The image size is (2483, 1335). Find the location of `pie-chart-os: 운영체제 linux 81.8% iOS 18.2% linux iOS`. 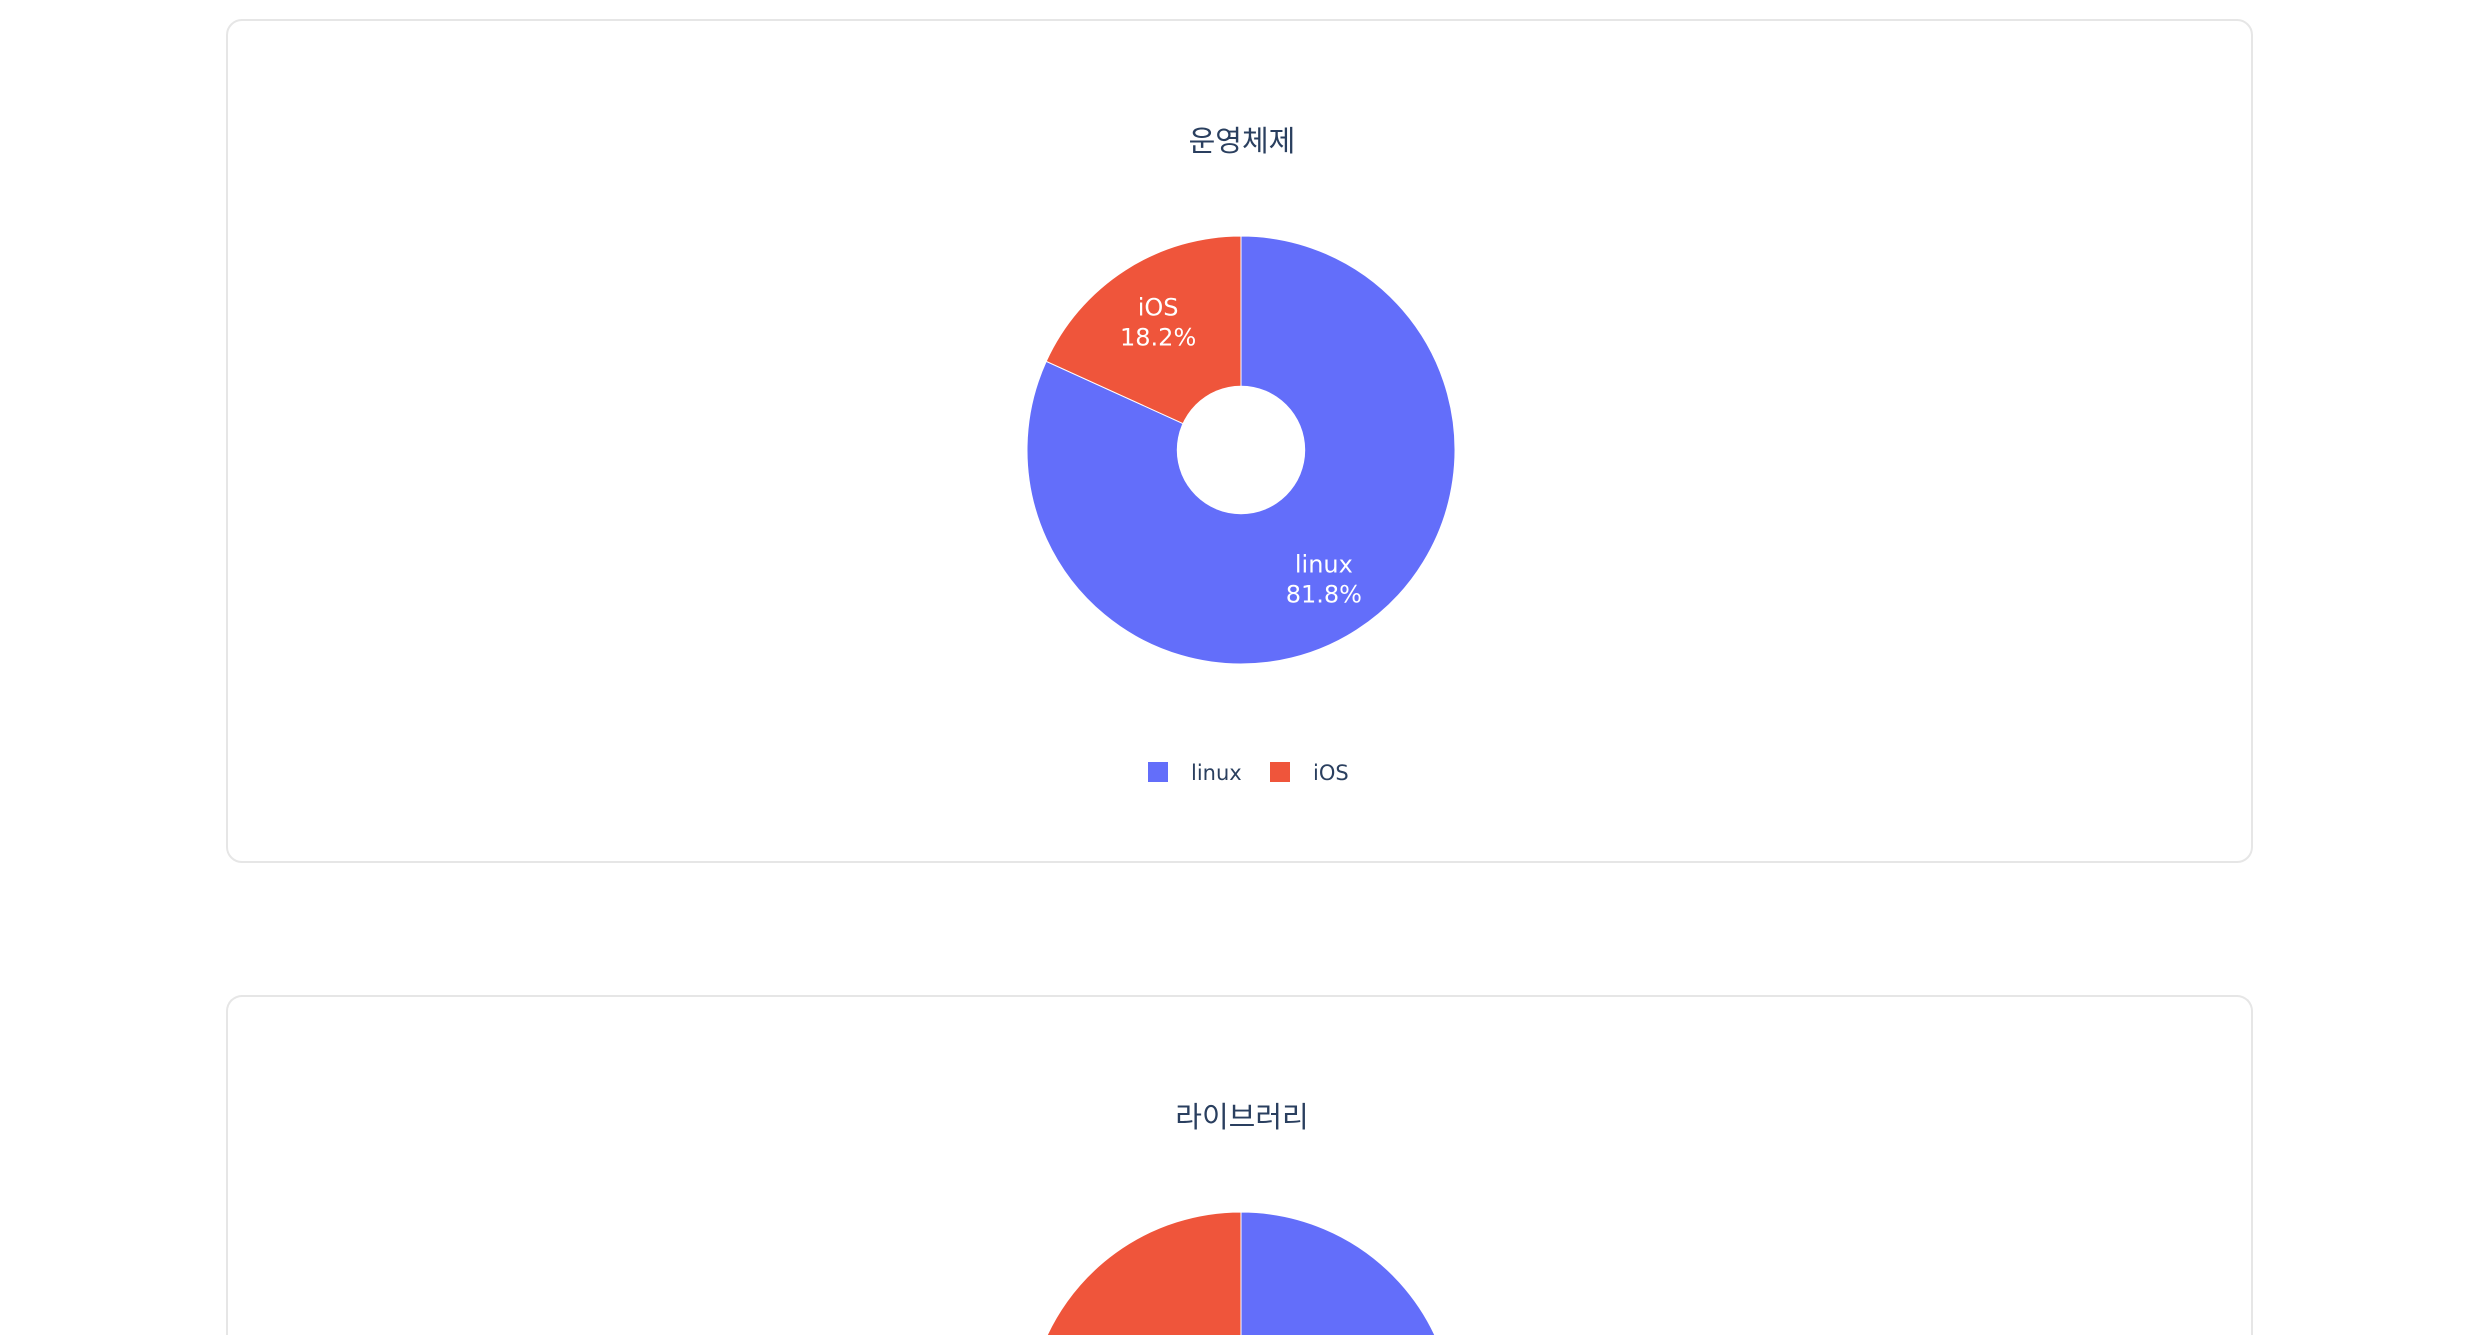

pie-chart-os: 운영체제 linux 81.8% iOS 18.2% linux iOS is located at coordinates (1241, 454).